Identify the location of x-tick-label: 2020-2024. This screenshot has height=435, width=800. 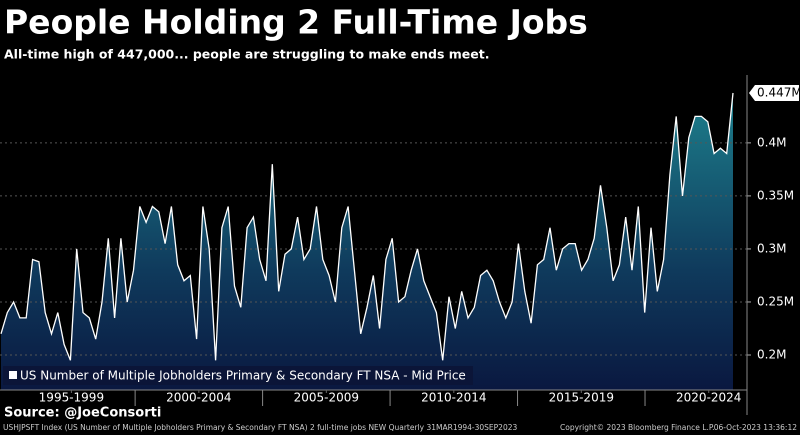
(708, 398).